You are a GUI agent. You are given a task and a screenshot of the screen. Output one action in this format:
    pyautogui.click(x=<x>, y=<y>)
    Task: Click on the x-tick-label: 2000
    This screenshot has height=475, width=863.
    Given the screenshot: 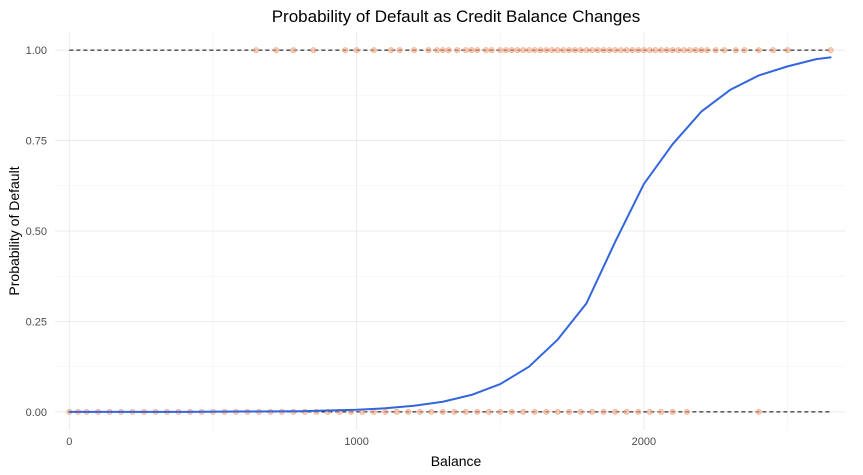 What is the action you would take?
    pyautogui.click(x=644, y=442)
    